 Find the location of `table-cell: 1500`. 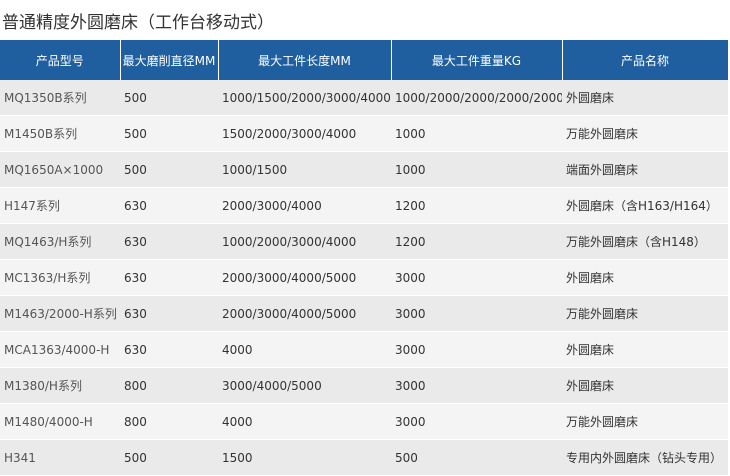

table-cell: 1500 is located at coordinates (304, 457).